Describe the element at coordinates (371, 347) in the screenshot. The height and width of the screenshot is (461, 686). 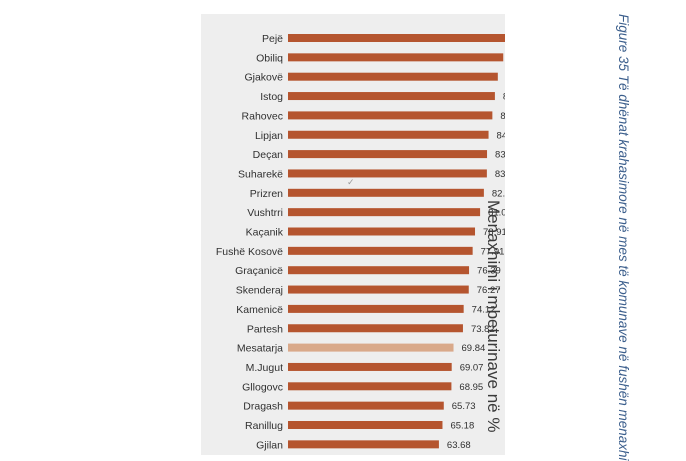
I see `average-bar` at that location.